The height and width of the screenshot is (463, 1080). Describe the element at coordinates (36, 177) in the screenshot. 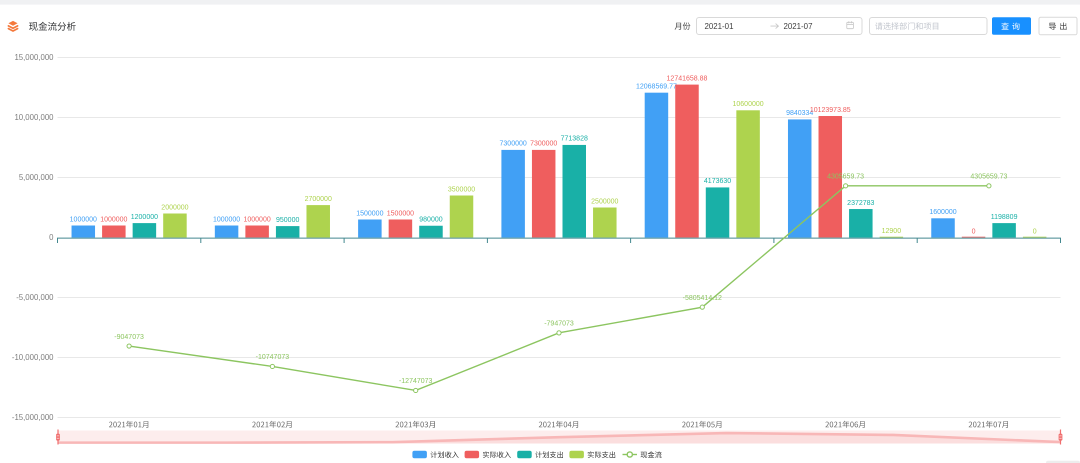

I see `svg-text: 5,000,000` at that location.